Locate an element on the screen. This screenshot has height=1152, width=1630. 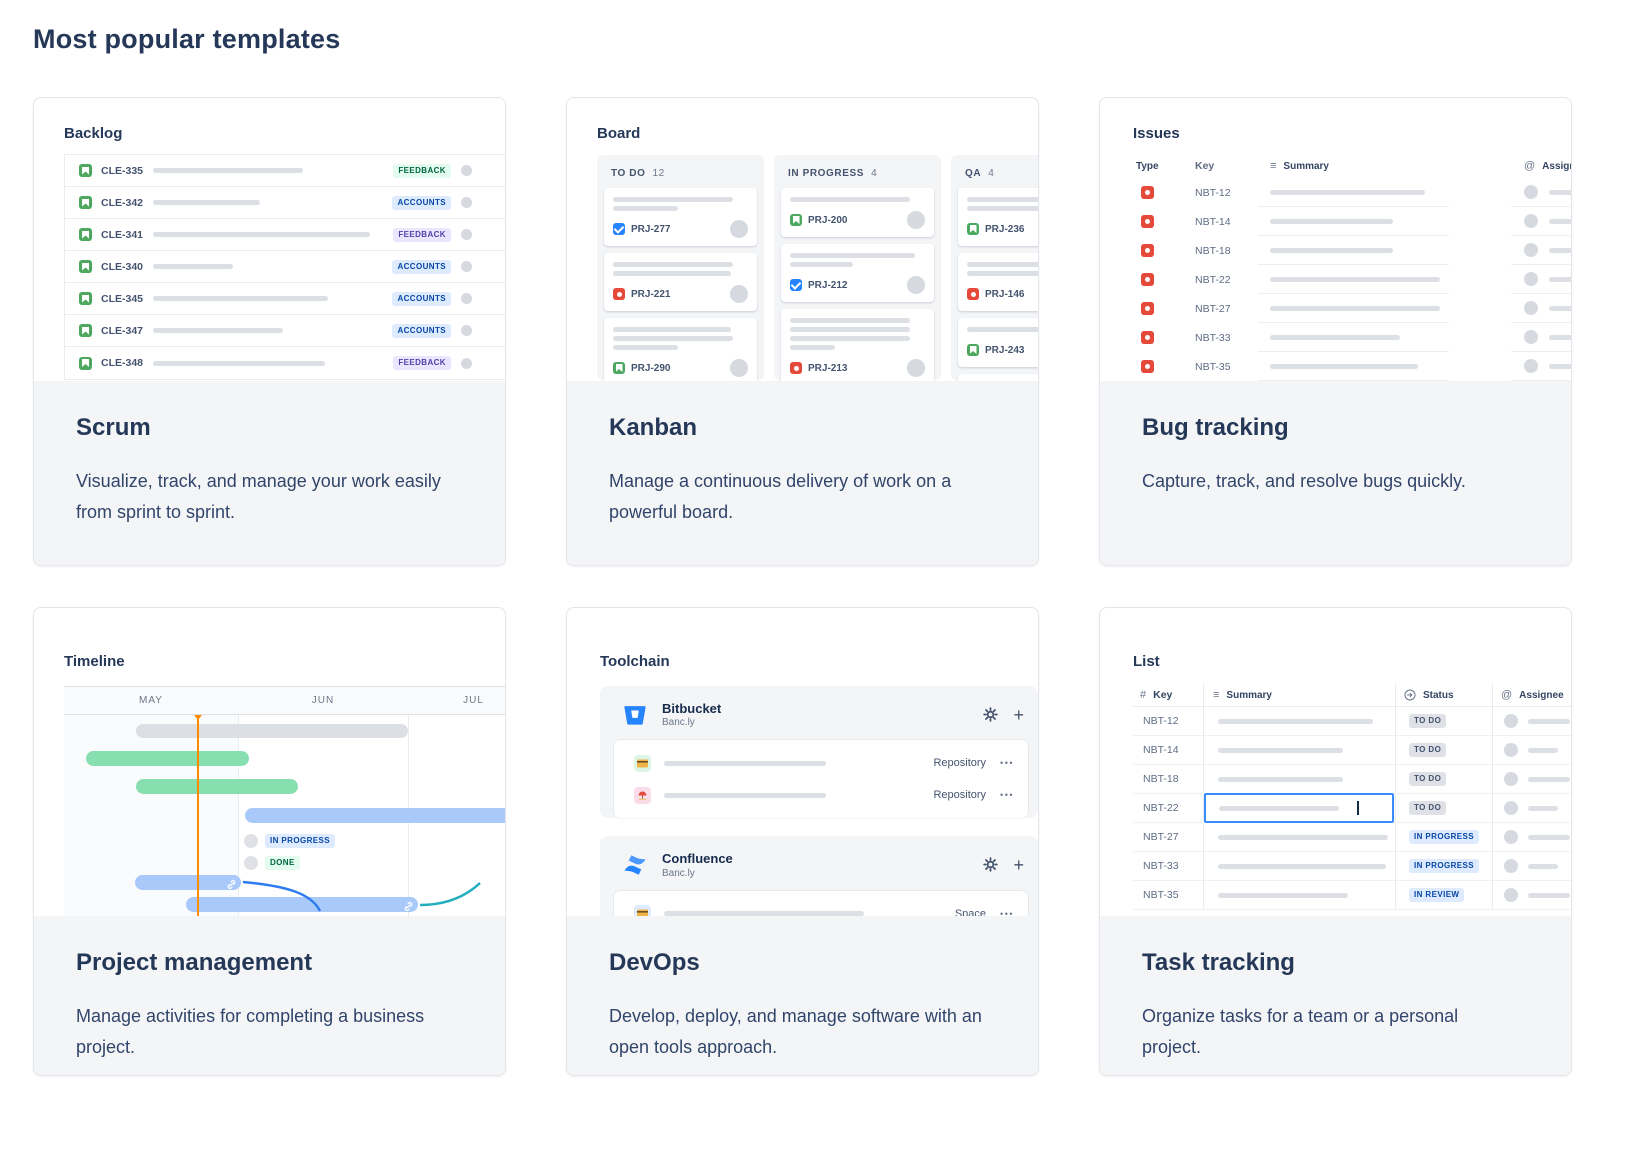
app-org: Banc.ly is located at coordinates (678, 723).